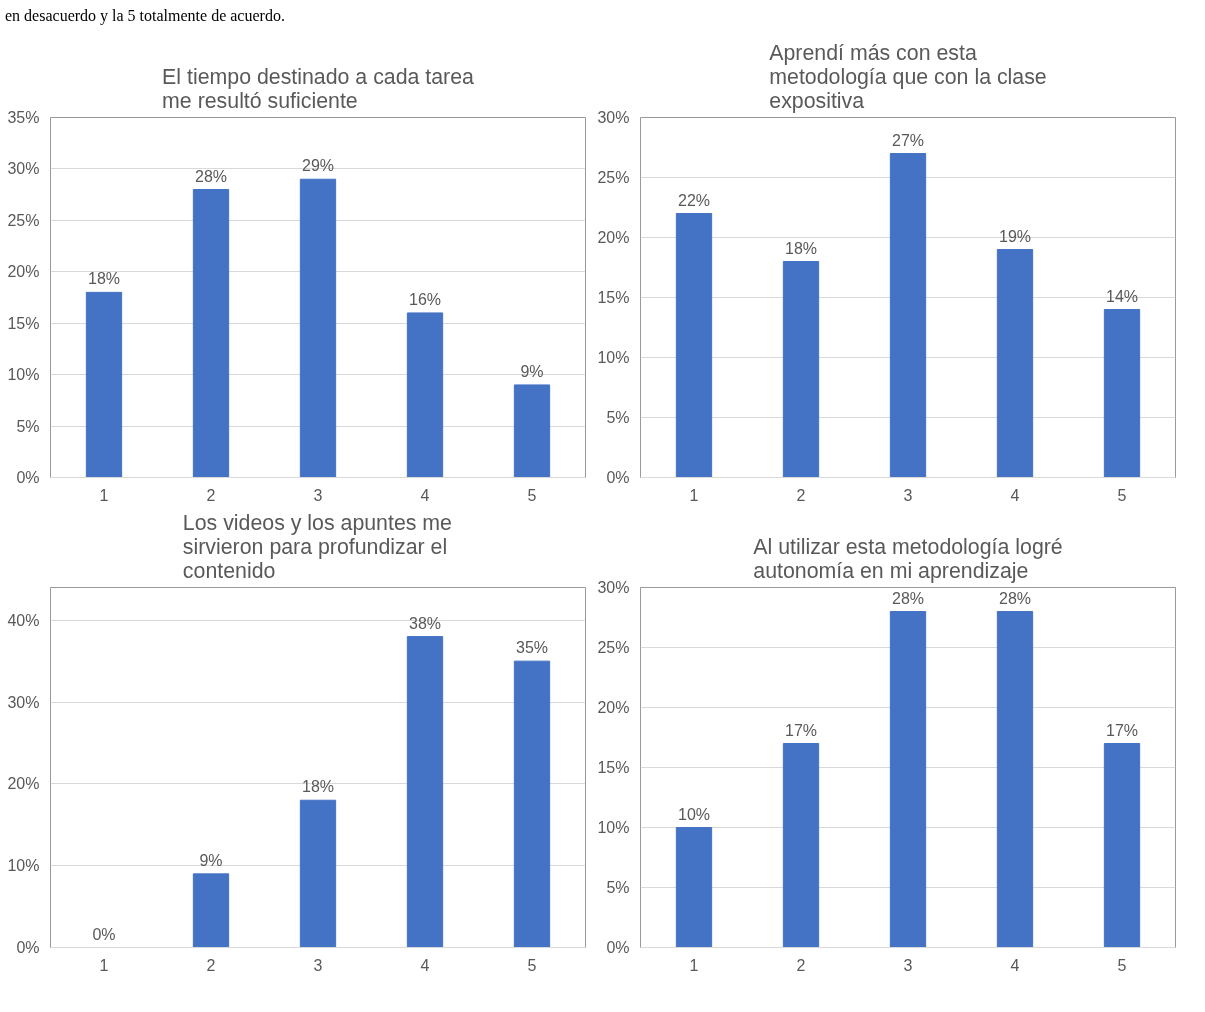 The width and height of the screenshot is (1205, 1012). I want to click on data-label: 0%, so click(104, 934).